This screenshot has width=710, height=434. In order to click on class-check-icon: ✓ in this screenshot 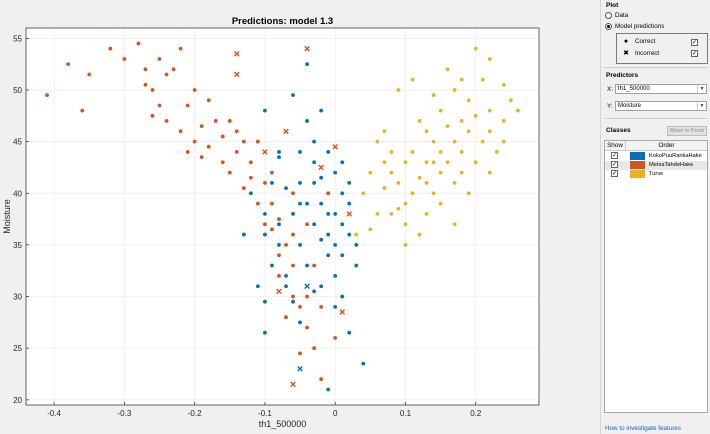, I will do `click(615, 165)`.